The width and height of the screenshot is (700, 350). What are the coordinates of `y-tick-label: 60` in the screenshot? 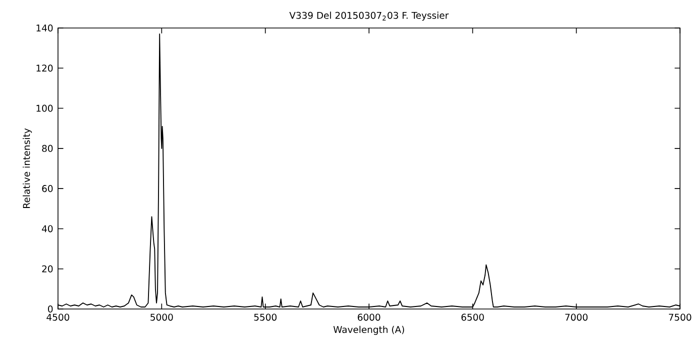 It's located at (47, 188).